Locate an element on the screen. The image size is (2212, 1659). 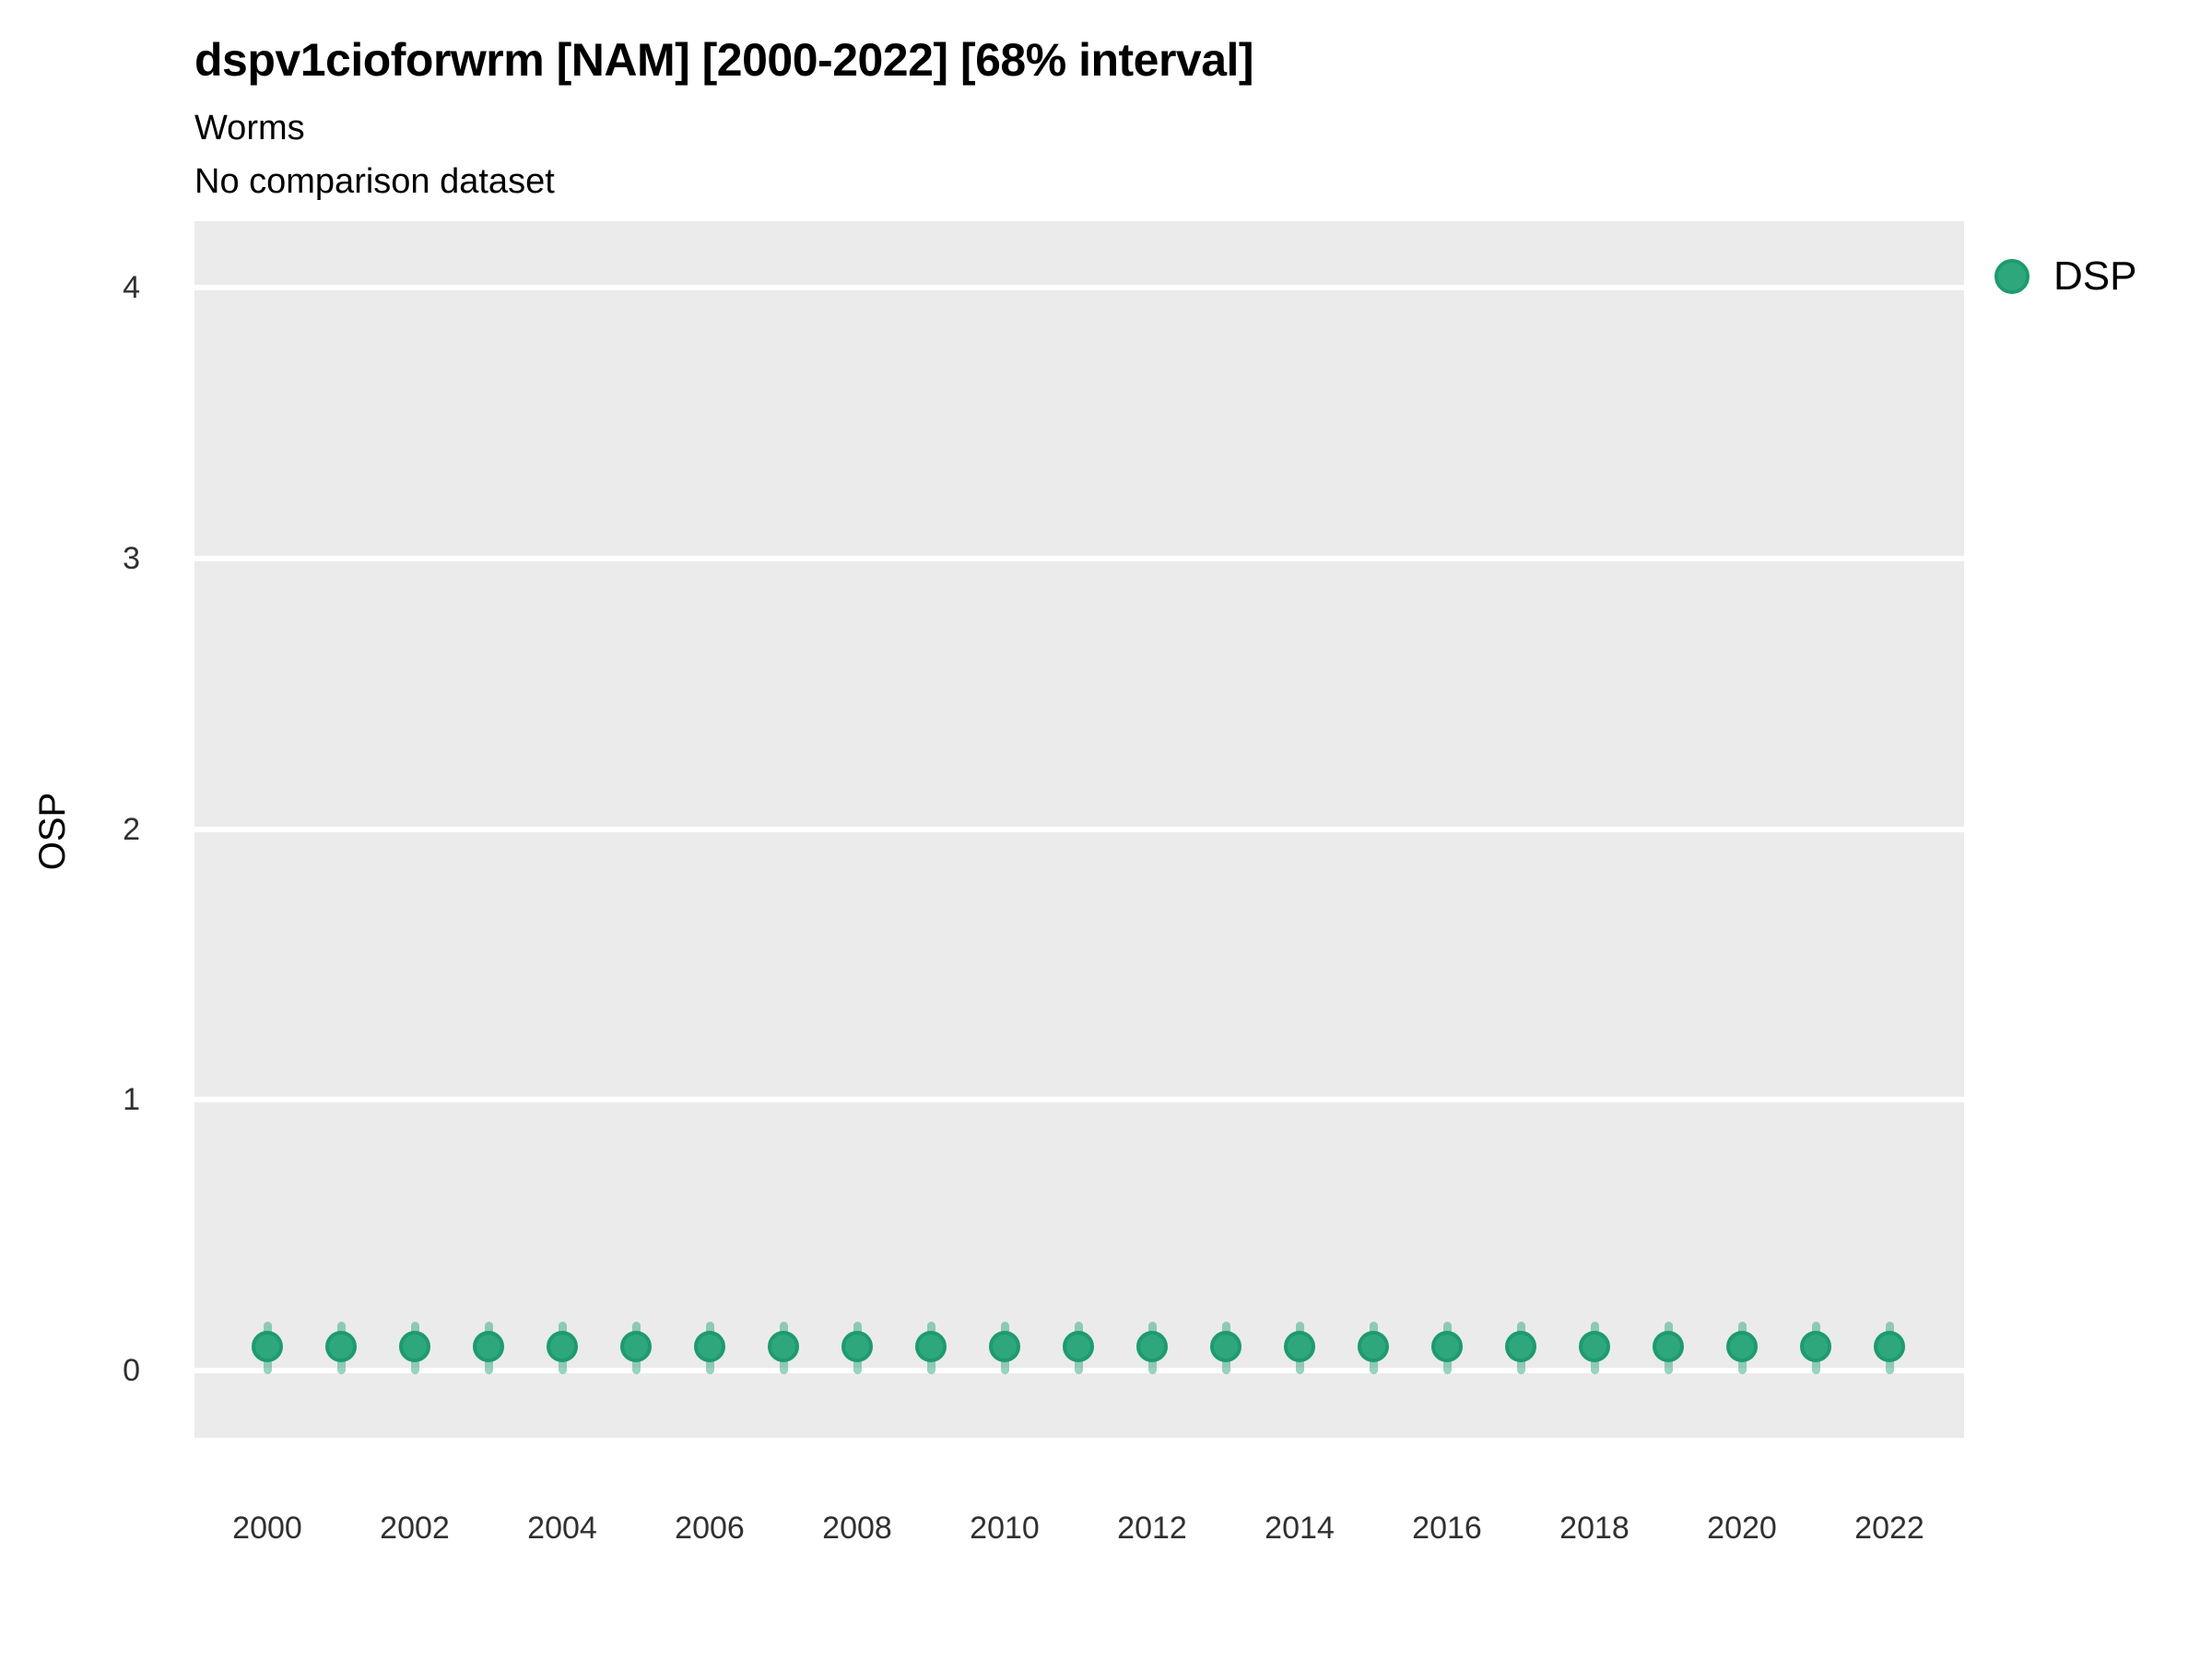
data-point-2022 is located at coordinates (1889, 1346).